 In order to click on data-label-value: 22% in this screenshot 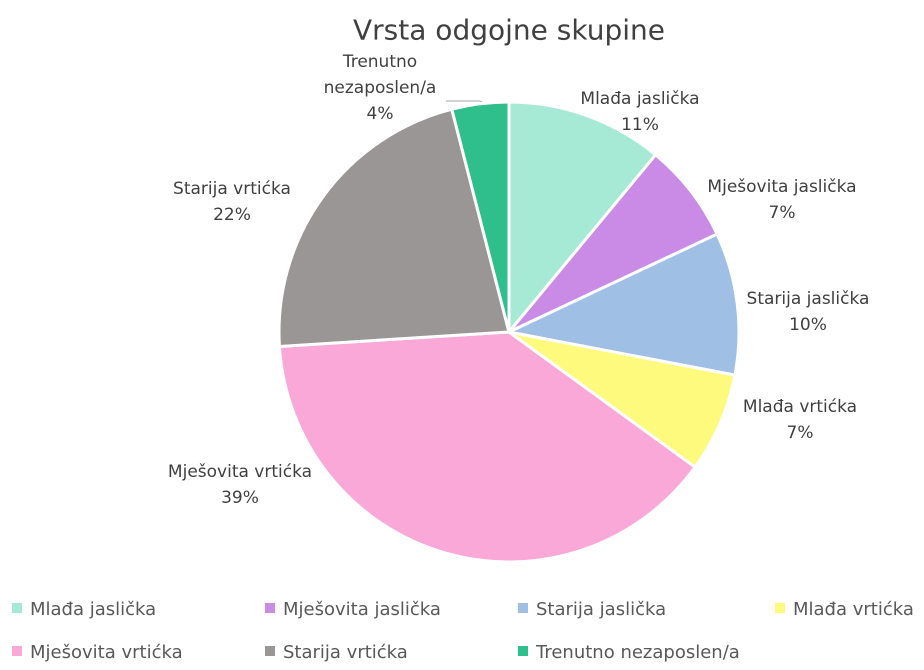, I will do `click(232, 215)`.